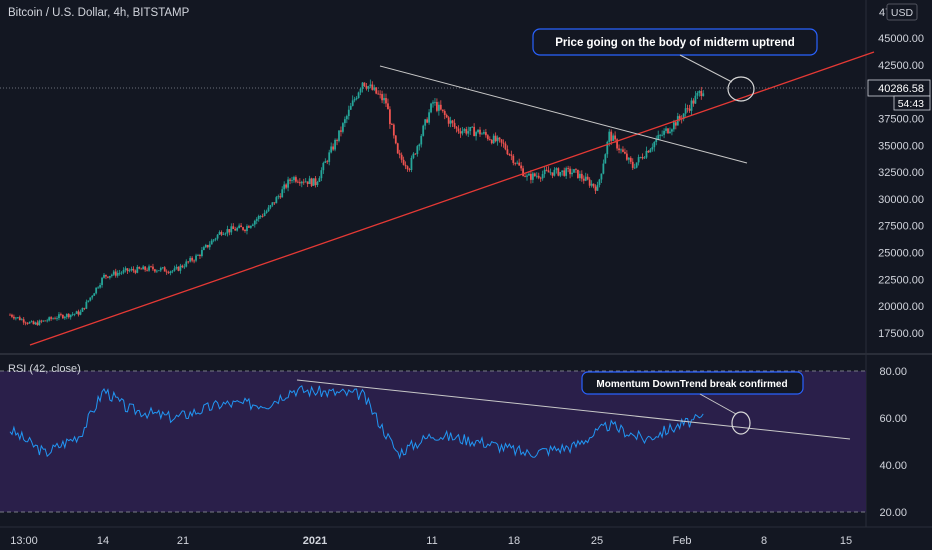 This screenshot has height=550, width=932. Describe the element at coordinates (431, 541) in the screenshot. I see `time-axis: 13:00 14 21 2021 11 18 25 Feb 8 15` at that location.